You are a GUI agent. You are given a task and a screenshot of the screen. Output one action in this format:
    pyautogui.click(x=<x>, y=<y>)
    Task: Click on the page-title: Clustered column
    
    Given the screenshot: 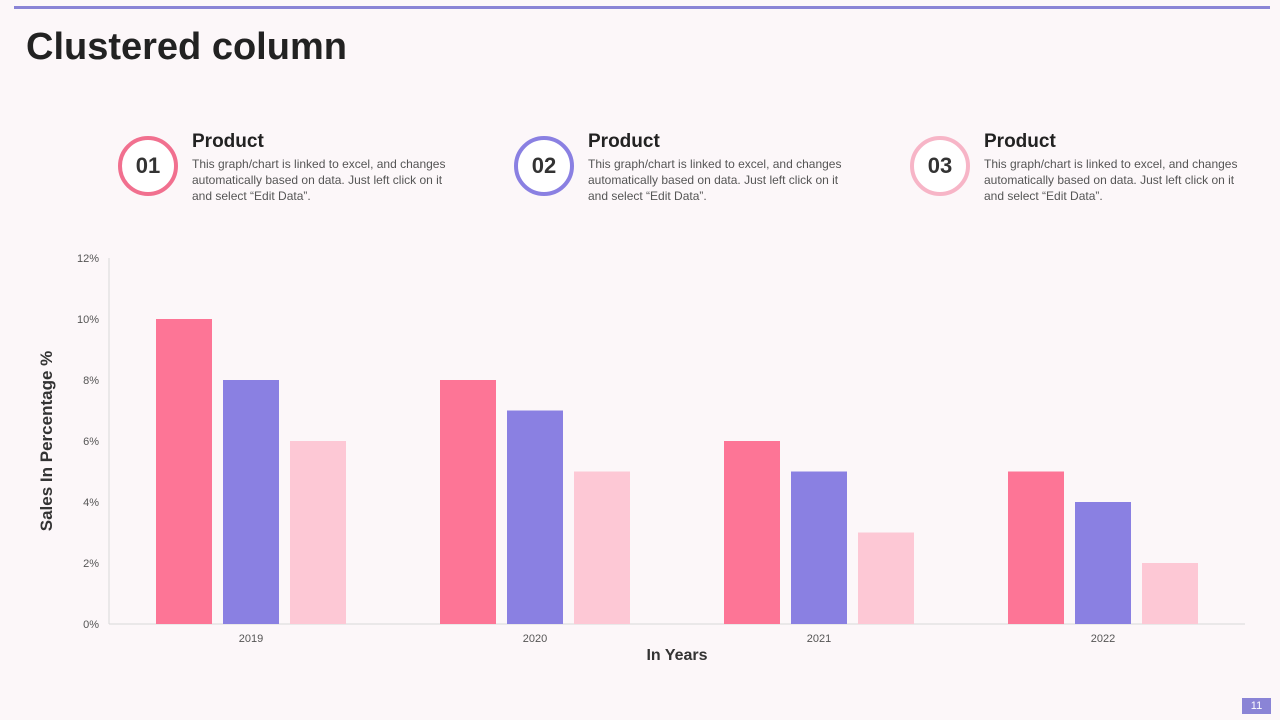 What is the action you would take?
    pyautogui.click(x=186, y=47)
    